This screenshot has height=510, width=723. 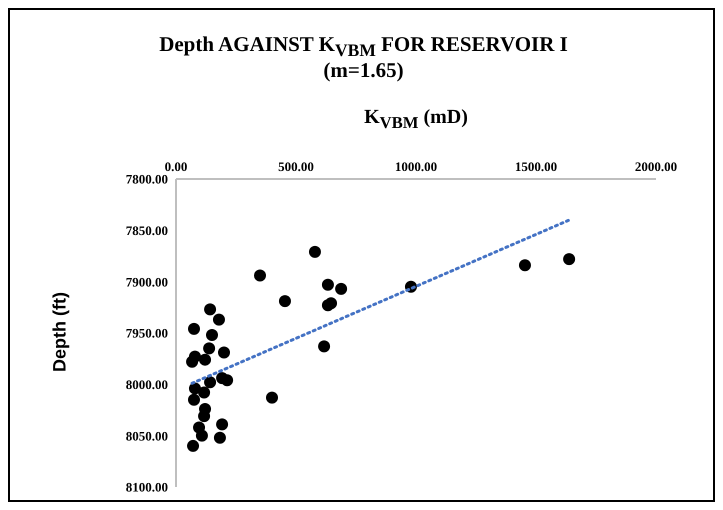 I want to click on y-tick-label: 8000.00, so click(x=147, y=384).